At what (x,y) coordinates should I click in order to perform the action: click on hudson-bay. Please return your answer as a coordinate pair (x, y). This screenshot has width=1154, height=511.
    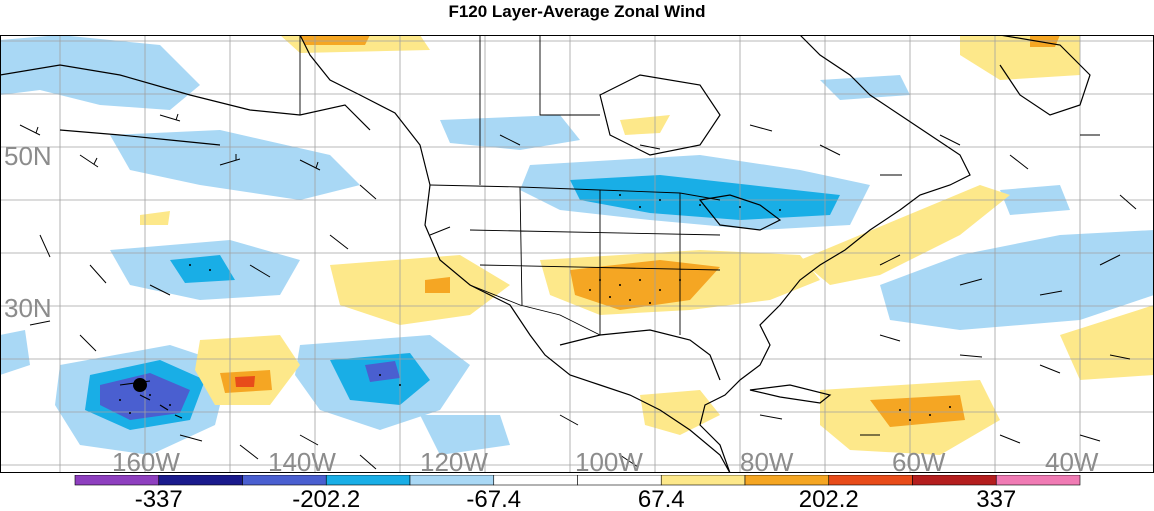
    Looking at the image, I should click on (660, 115).